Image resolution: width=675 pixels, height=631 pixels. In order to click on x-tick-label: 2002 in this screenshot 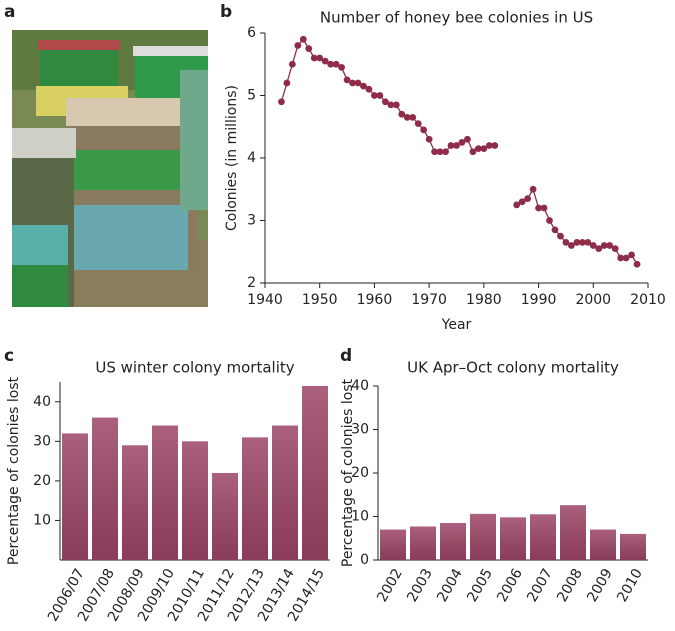, I will do `click(390, 585)`.